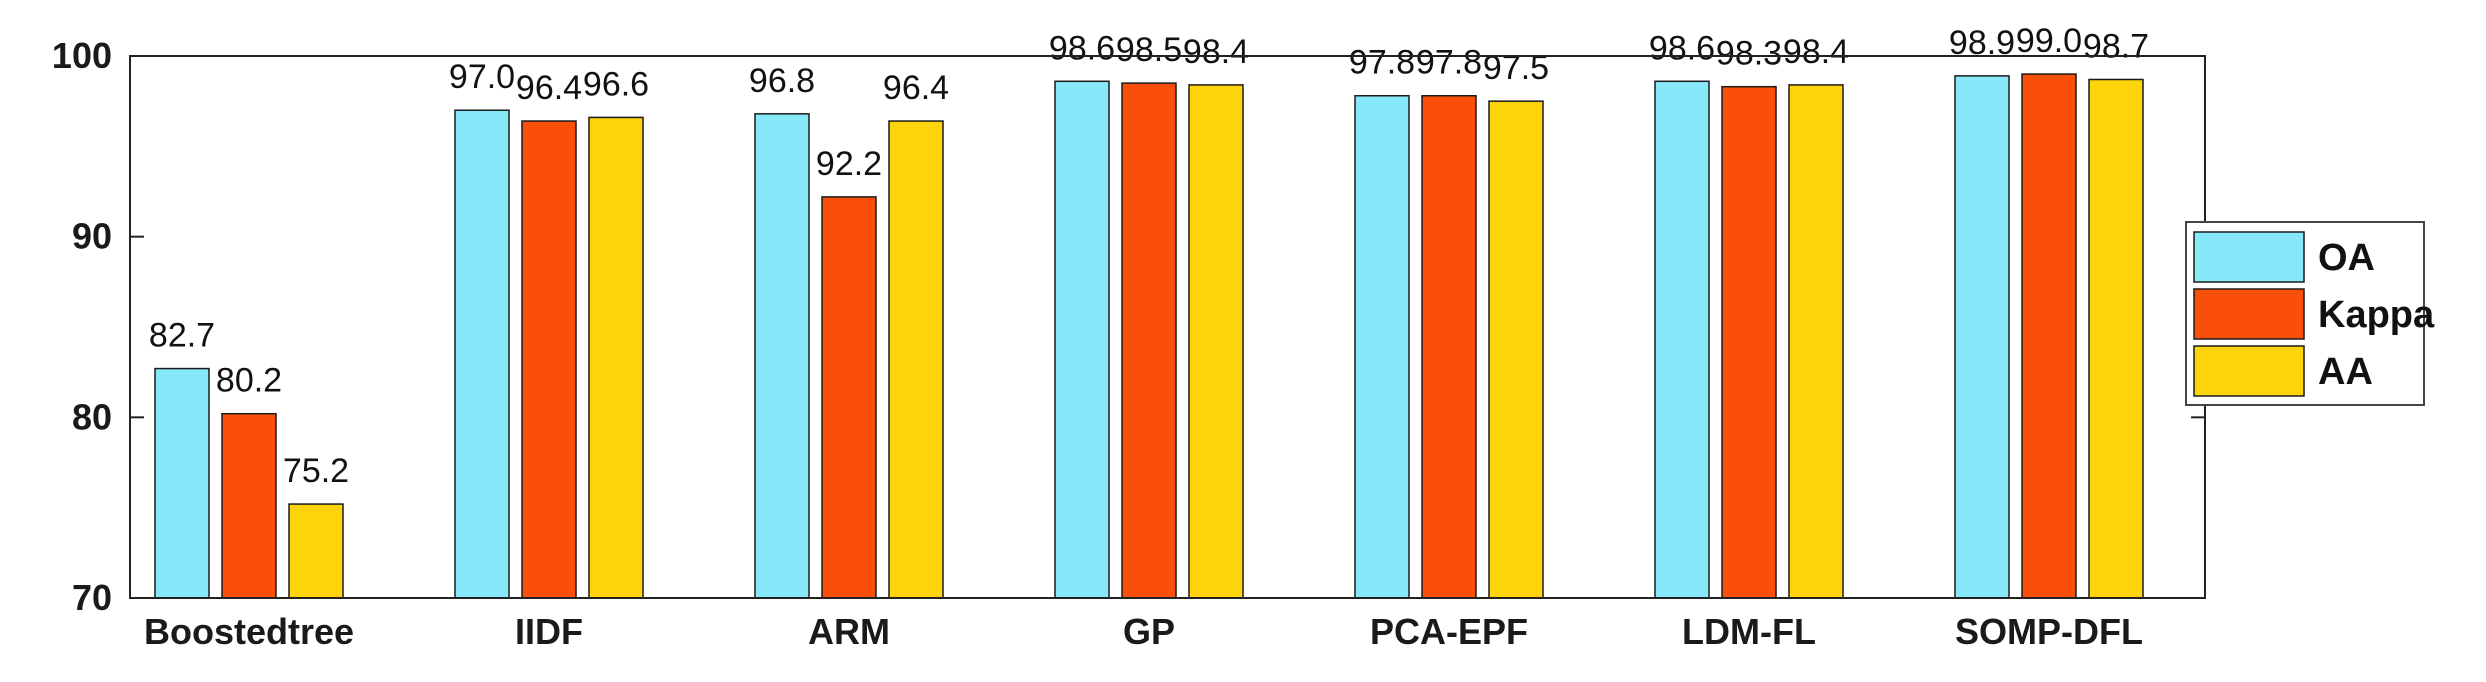  Describe the element at coordinates (2116, 338) in the screenshot. I see `bar-aa-somp-dfl` at that location.